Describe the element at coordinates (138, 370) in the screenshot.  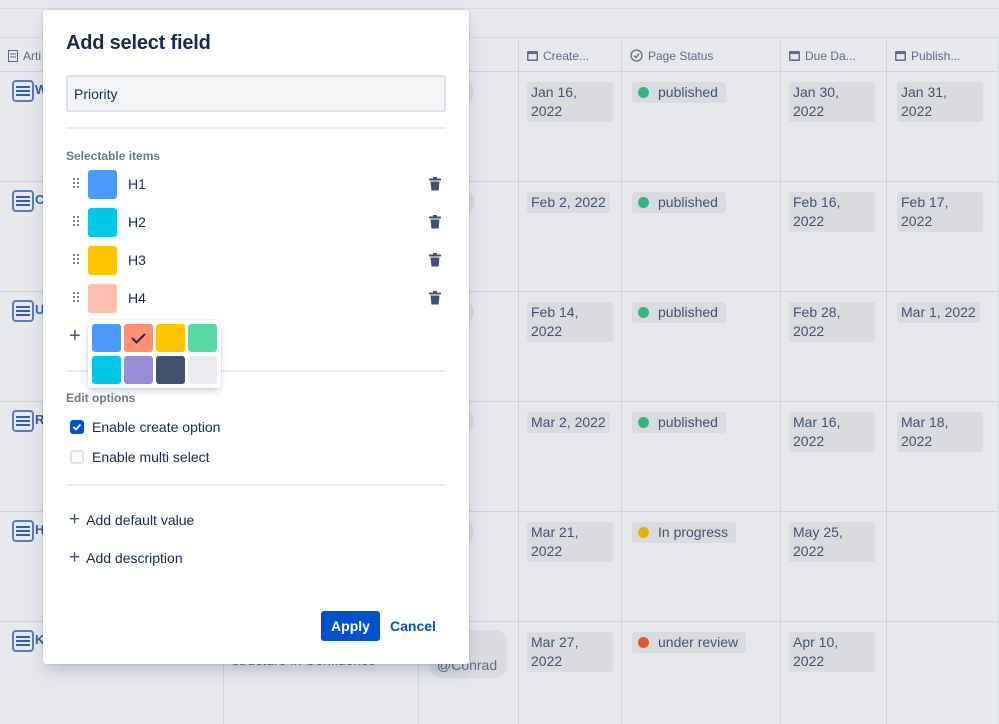
I see `color-option-purple` at that location.